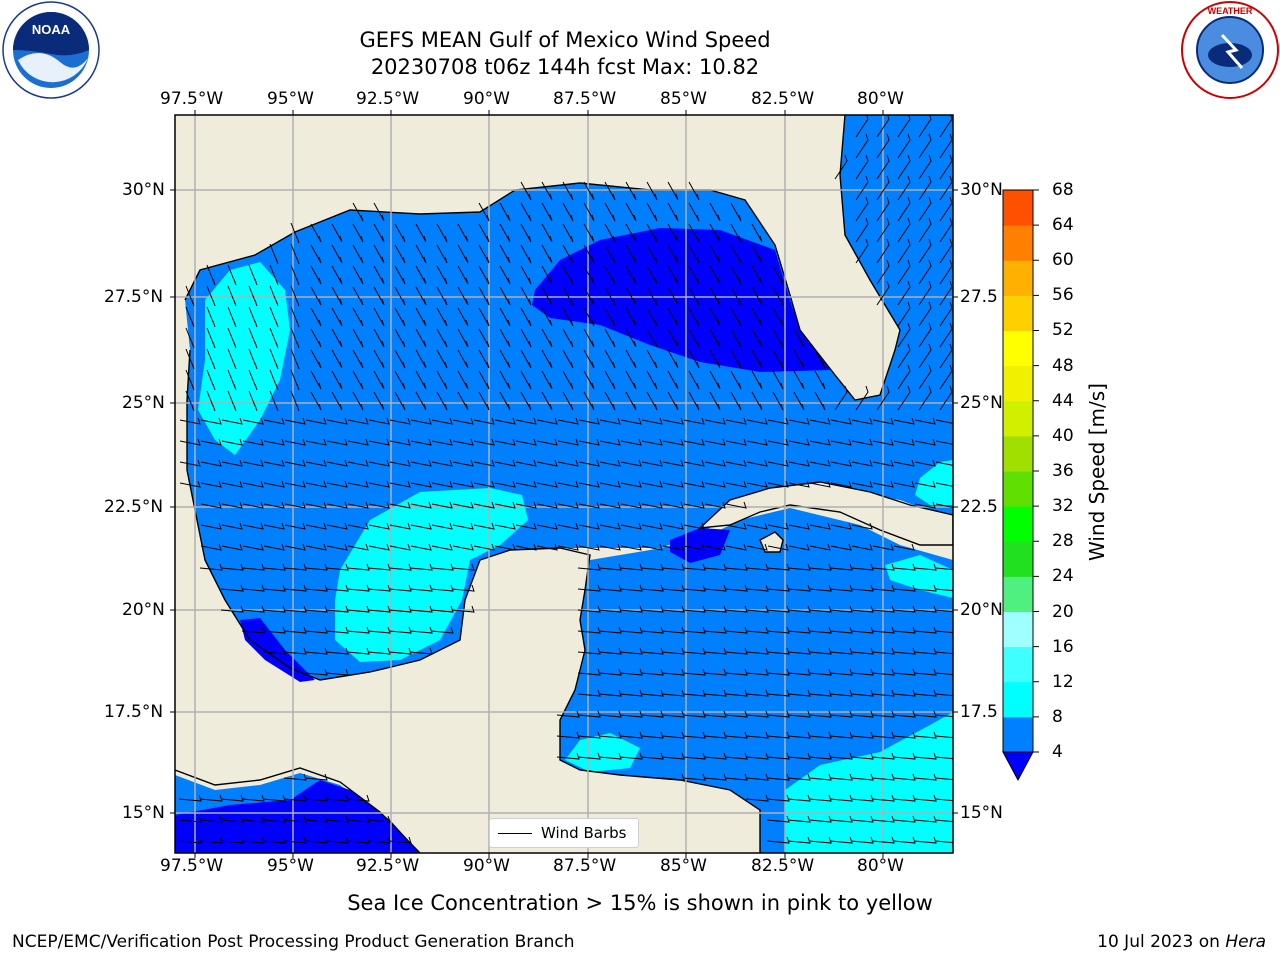 Image resolution: width=1280 pixels, height=960 pixels. Describe the element at coordinates (979, 297) in the screenshot. I see `lat-label-right-2: 27.5` at that location.